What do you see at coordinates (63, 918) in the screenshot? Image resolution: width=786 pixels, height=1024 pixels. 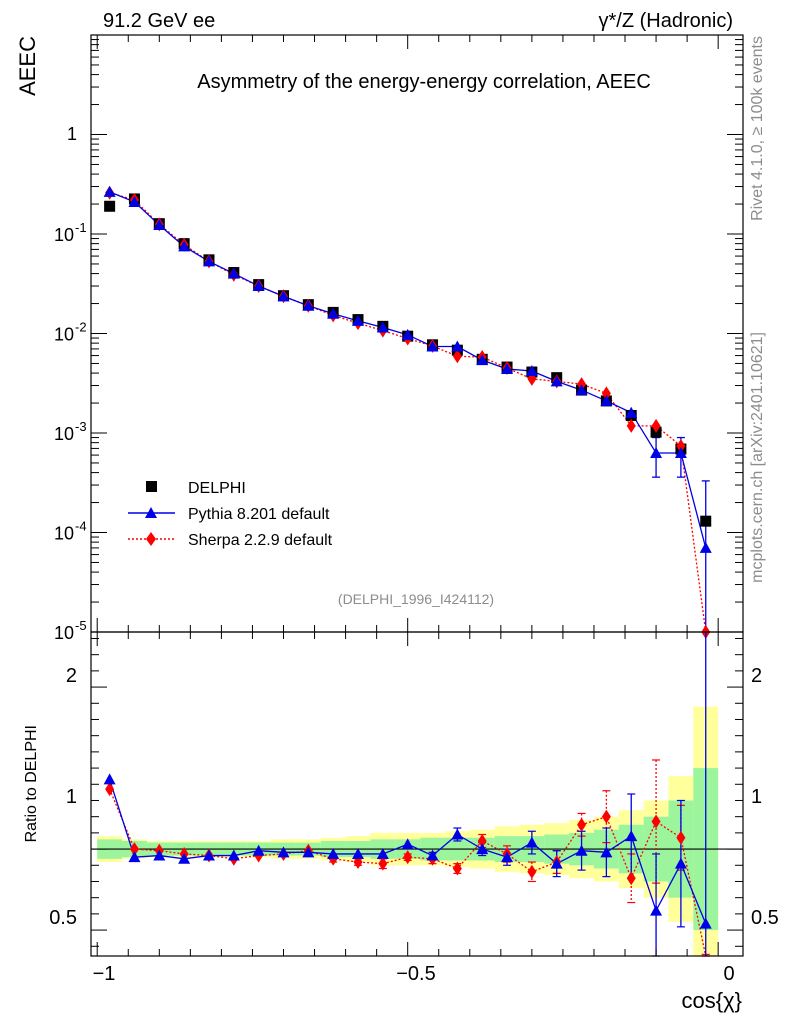 I see `ratio-y-tick-label-0-5-left: 0.5` at bounding box center [63, 918].